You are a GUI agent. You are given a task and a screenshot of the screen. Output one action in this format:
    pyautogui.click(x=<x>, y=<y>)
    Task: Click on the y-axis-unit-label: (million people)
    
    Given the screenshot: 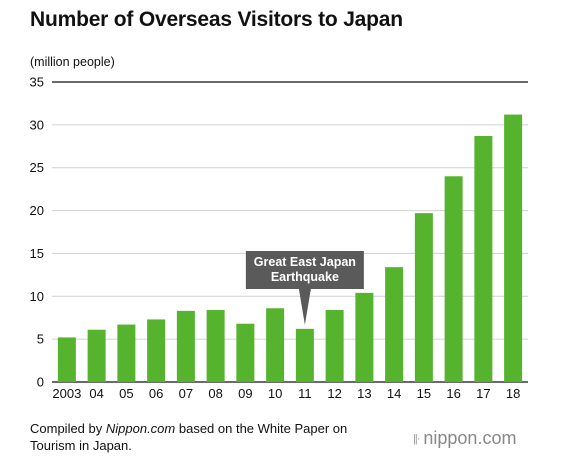 What is the action you would take?
    pyautogui.click(x=72, y=62)
    